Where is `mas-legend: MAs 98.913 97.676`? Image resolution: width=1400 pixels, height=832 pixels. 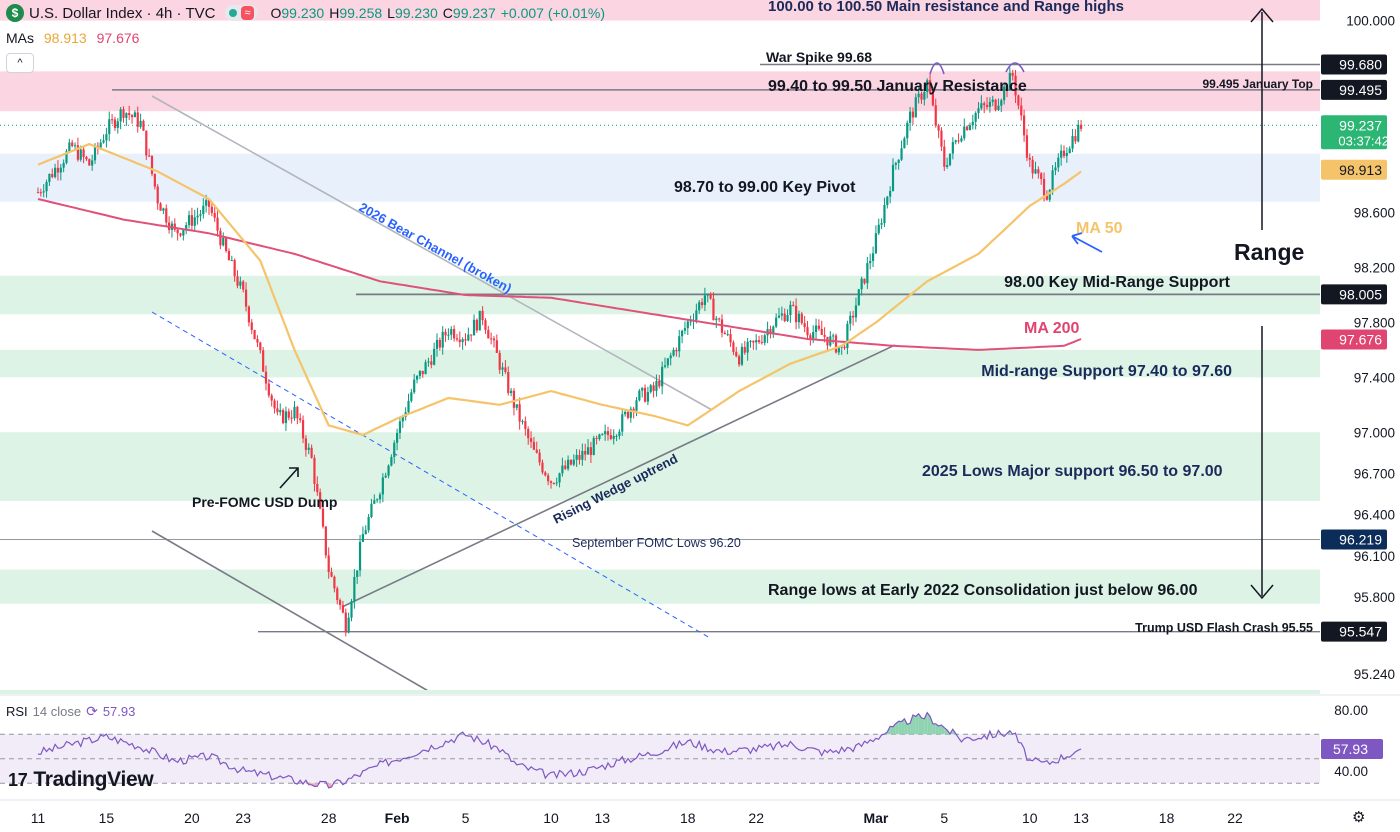 mas-legend: MAs 98.913 97.676 is located at coordinates (72, 38).